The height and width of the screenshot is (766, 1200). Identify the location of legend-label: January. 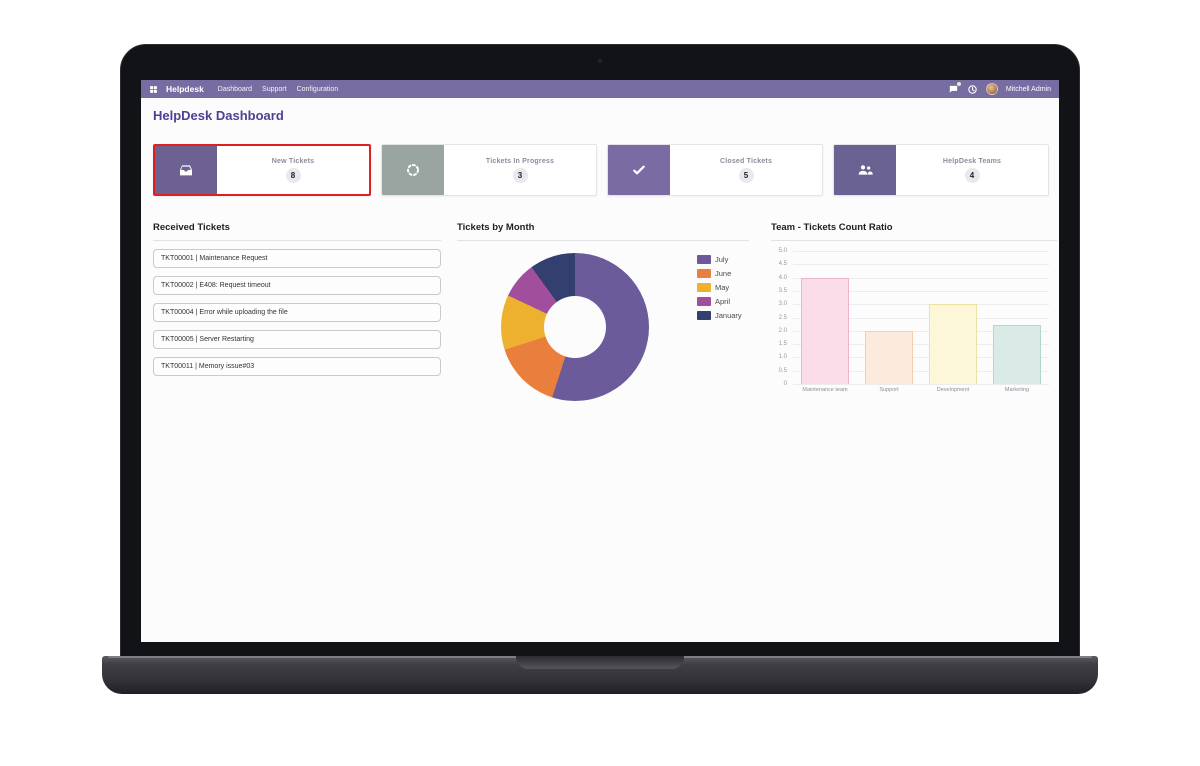
(728, 315).